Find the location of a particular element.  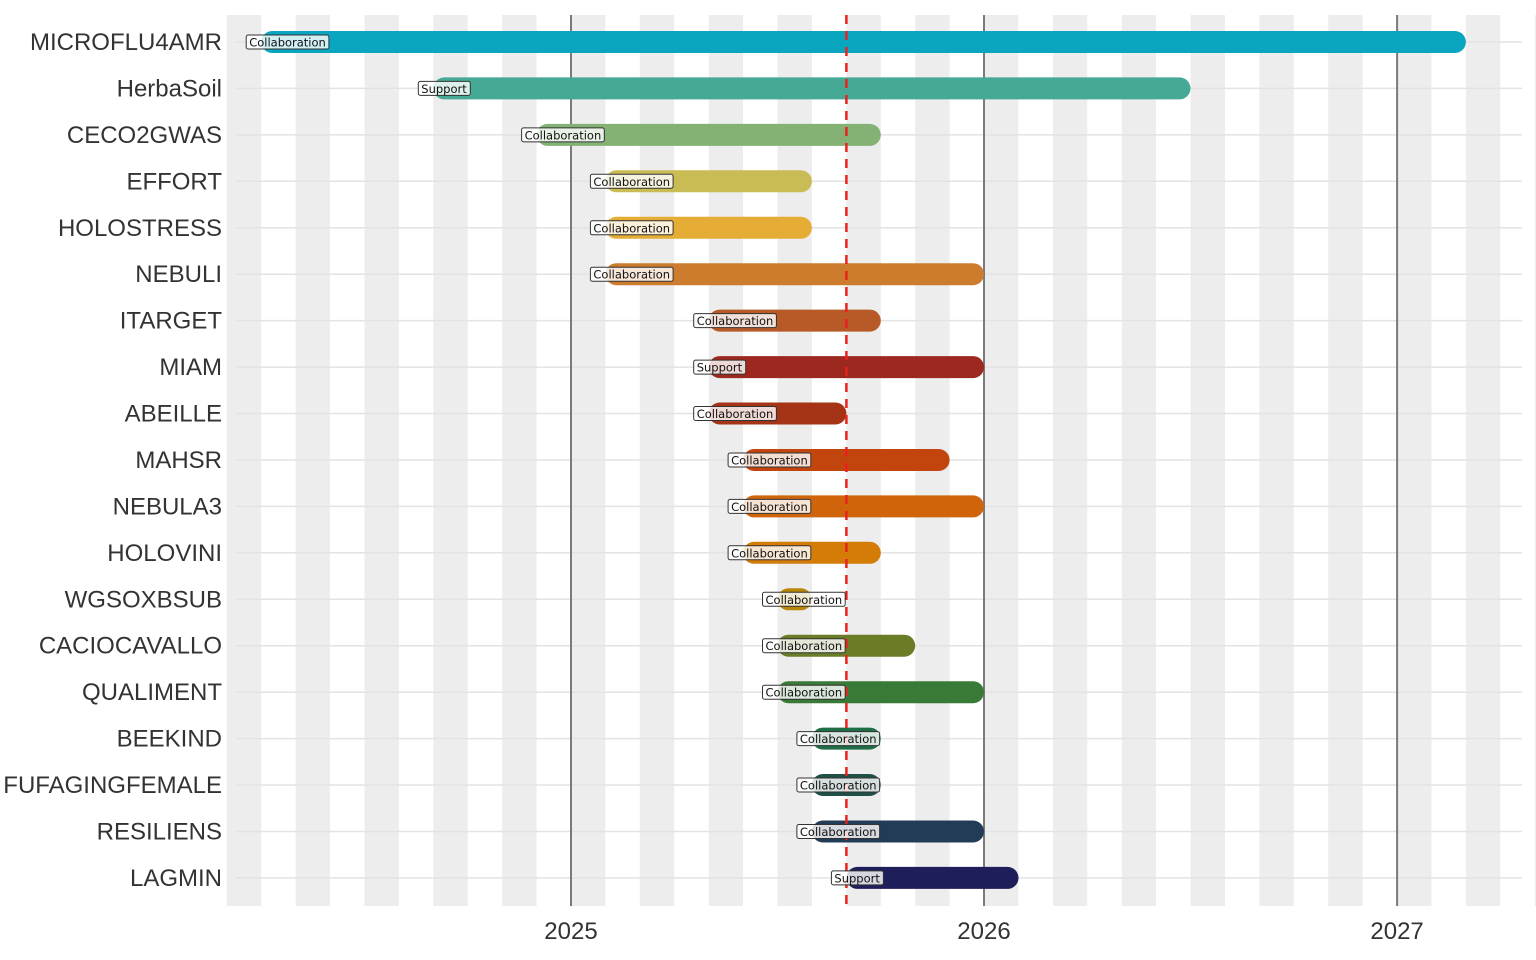

y-label-nebula3: NEBULA3 is located at coordinates (167, 506).